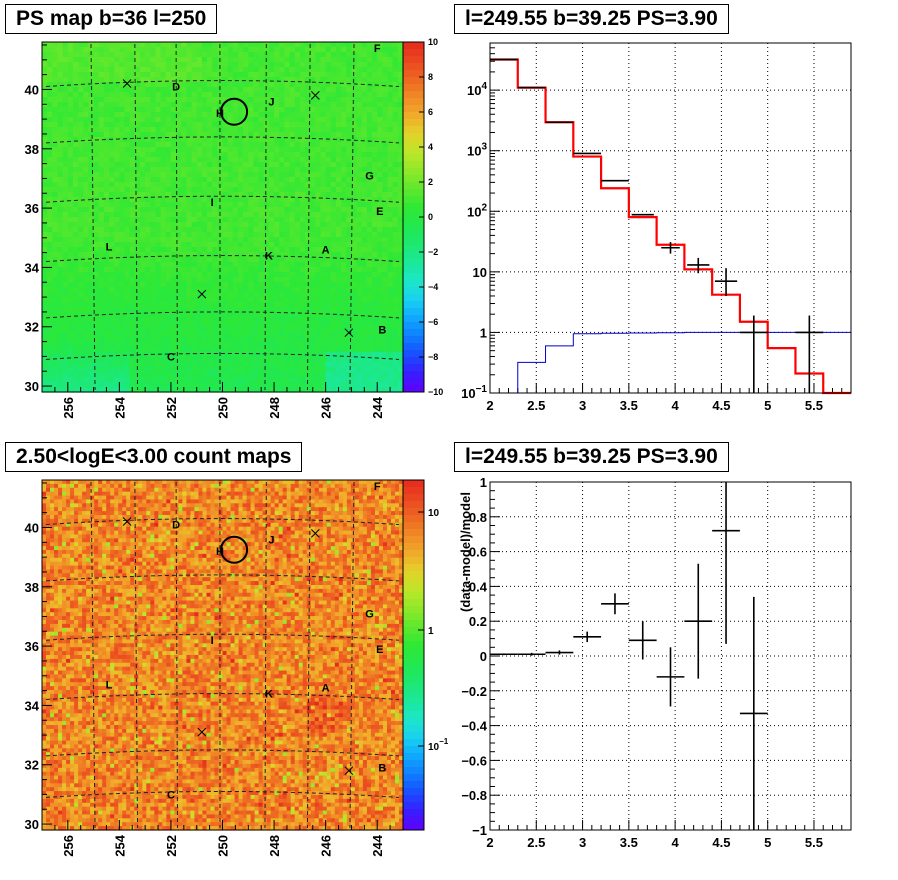 The image size is (898, 880). Describe the element at coordinates (430, 182) in the screenshot. I see `colorbar-tick-label: 2` at that location.